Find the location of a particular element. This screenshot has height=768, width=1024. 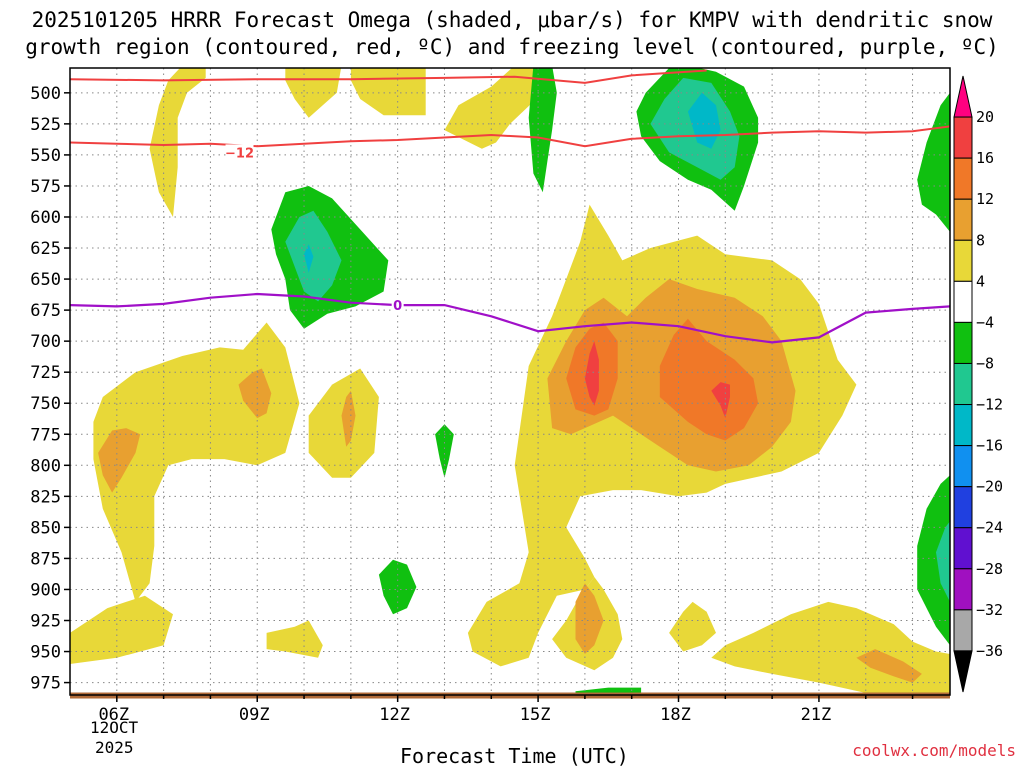

colorbar-label: −28 is located at coordinates (989, 569).